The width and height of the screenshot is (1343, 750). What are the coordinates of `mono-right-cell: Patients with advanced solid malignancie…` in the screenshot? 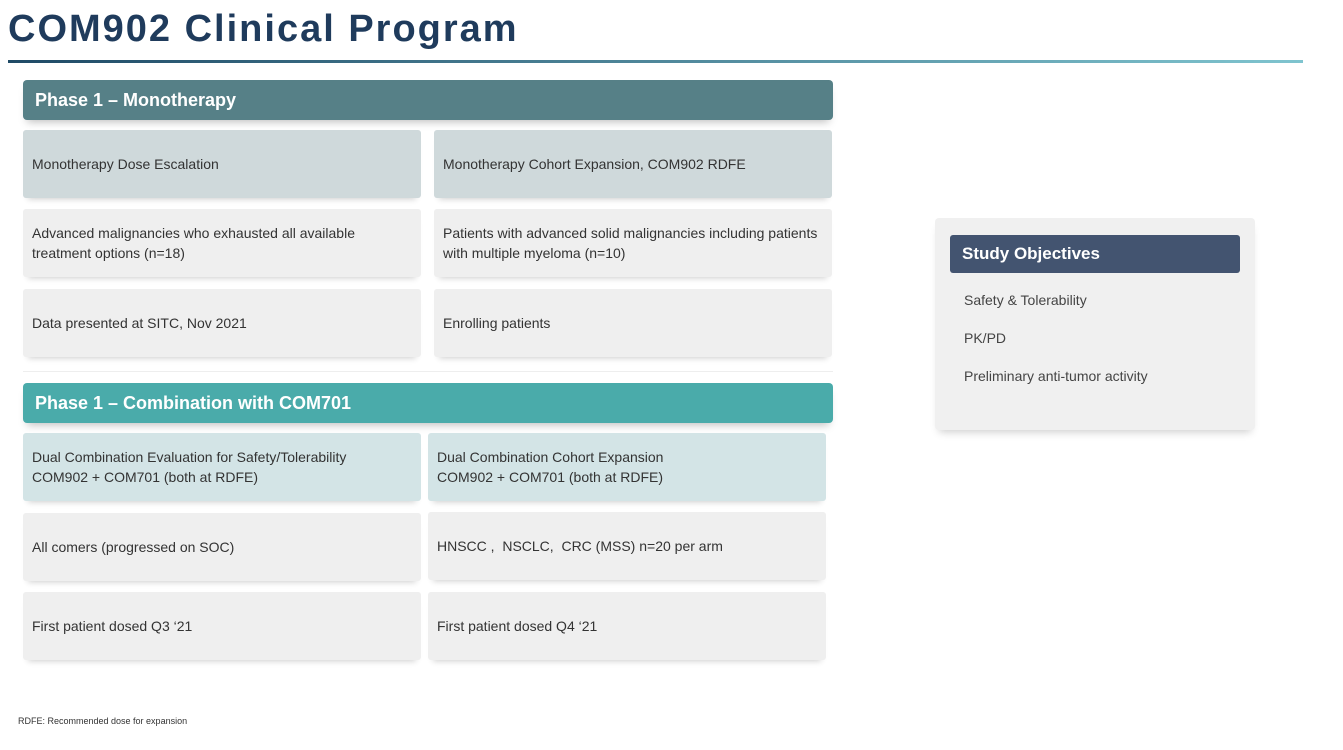 It's located at (633, 243).